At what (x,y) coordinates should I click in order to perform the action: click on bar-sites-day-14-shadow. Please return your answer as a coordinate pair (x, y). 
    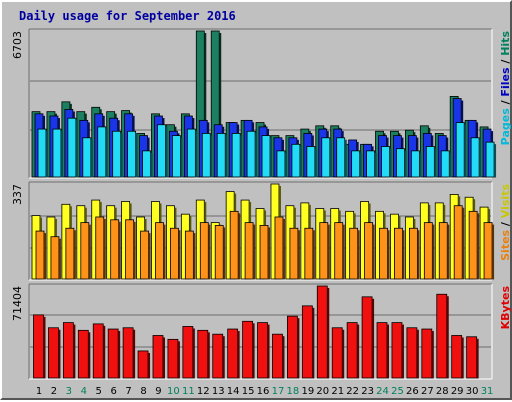
    Looking at the image, I should click on (239, 246).